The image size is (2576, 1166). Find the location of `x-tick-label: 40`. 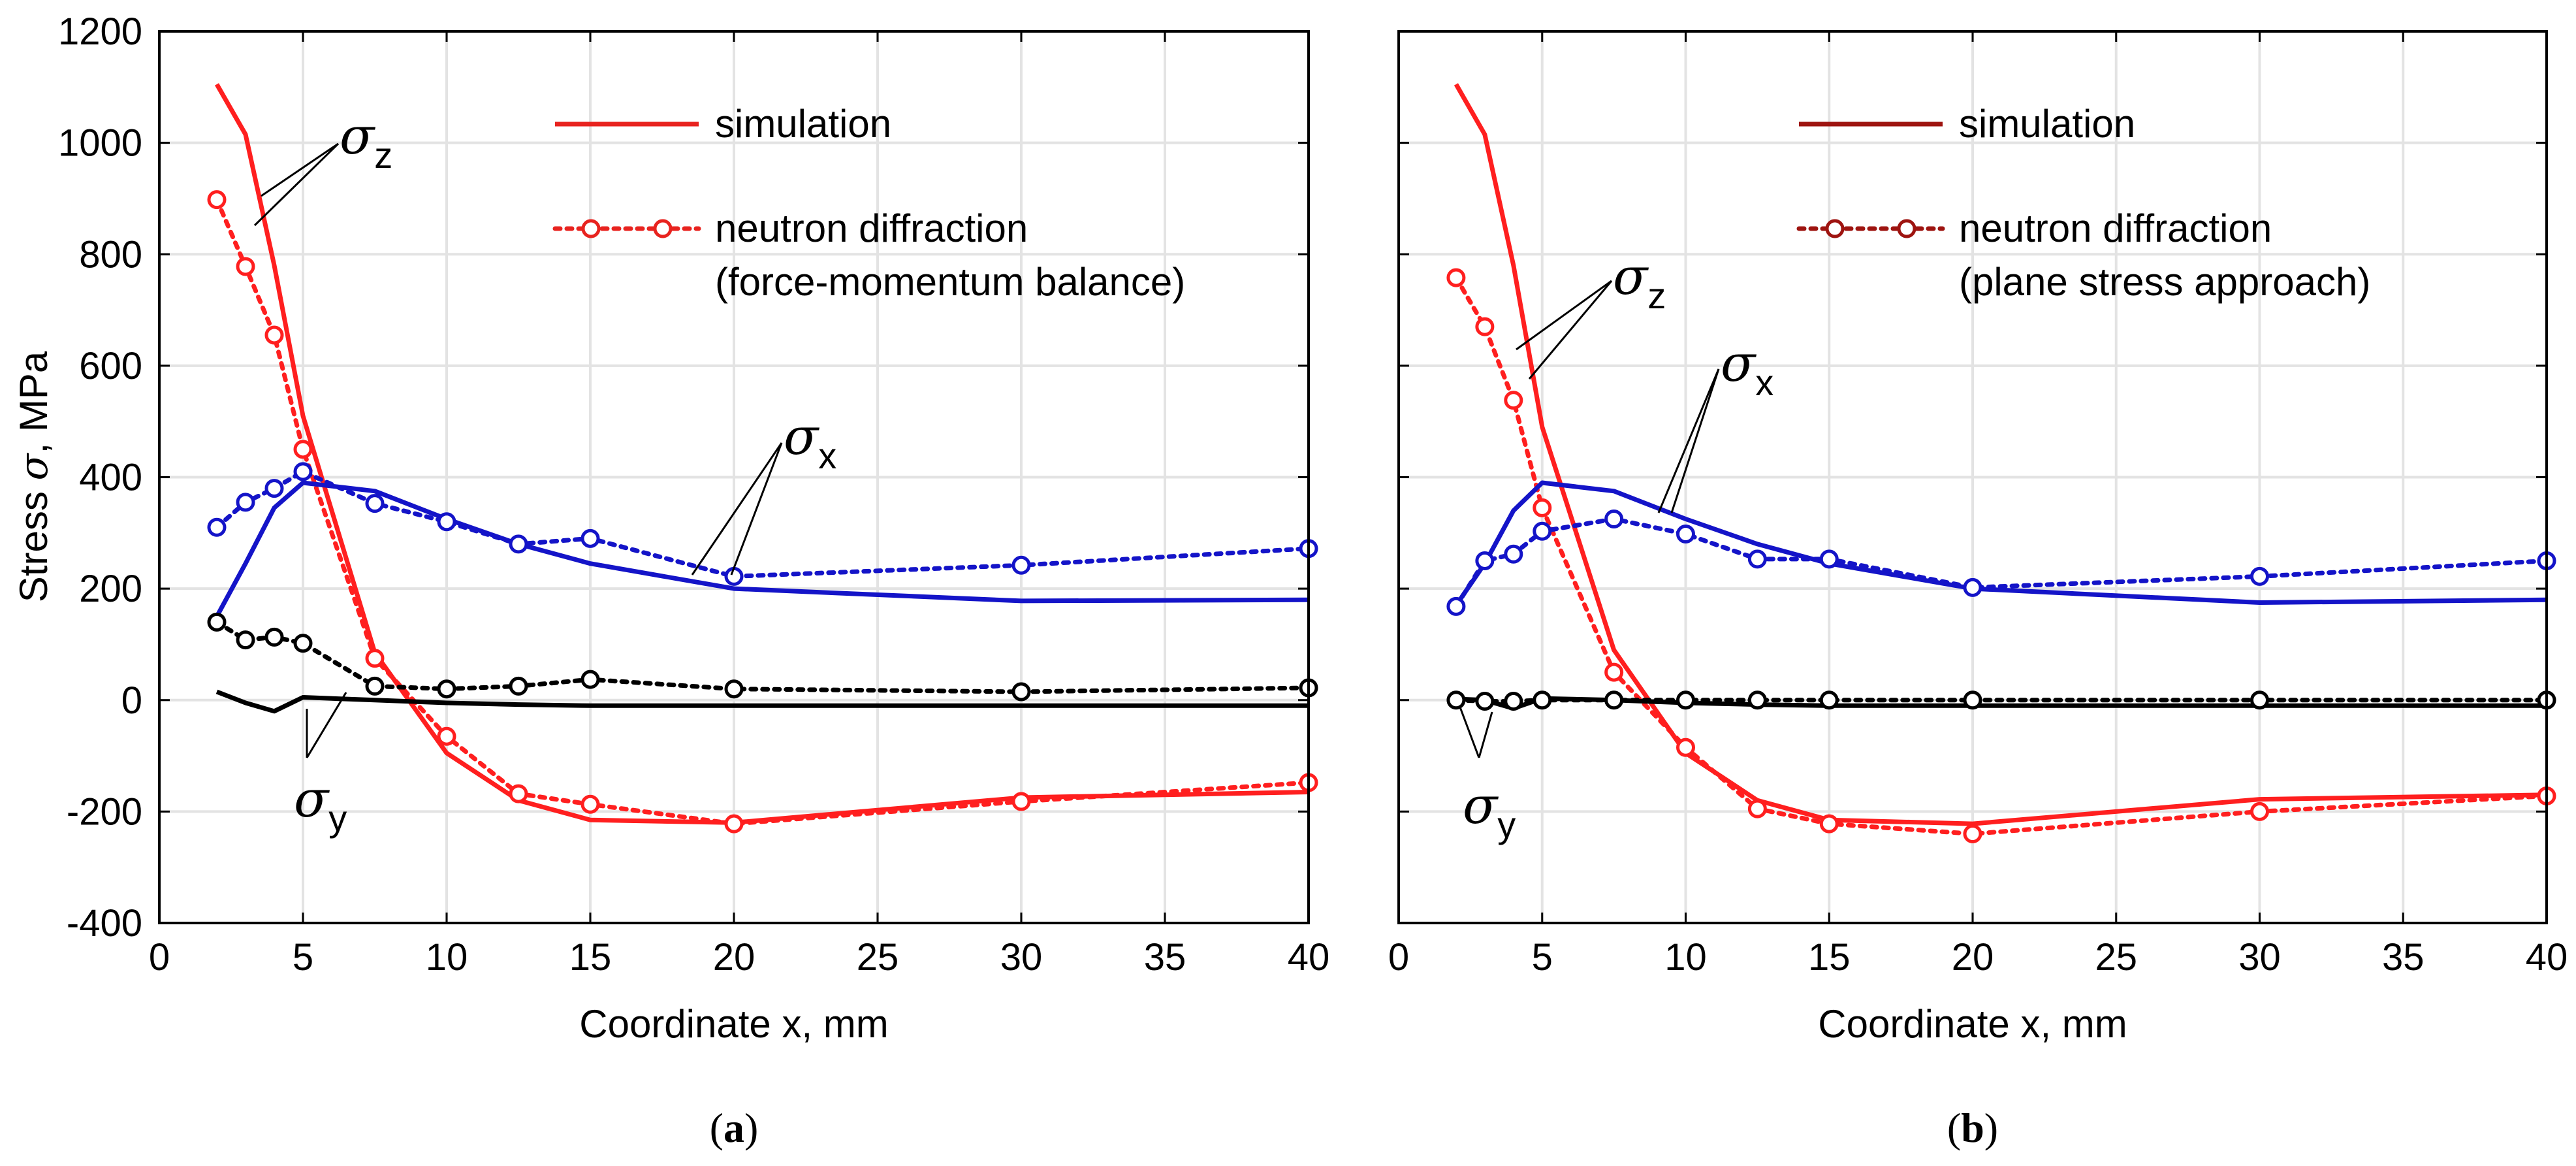

x-tick-label: 40 is located at coordinates (1309, 958).